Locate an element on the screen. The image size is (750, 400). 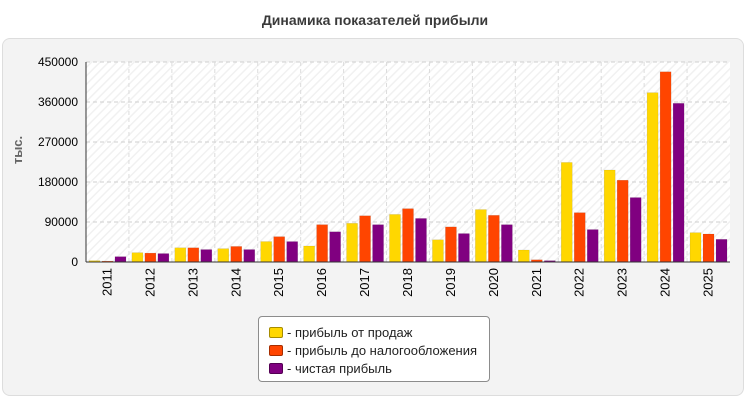
bar-3-2018 is located at coordinates (421, 240).